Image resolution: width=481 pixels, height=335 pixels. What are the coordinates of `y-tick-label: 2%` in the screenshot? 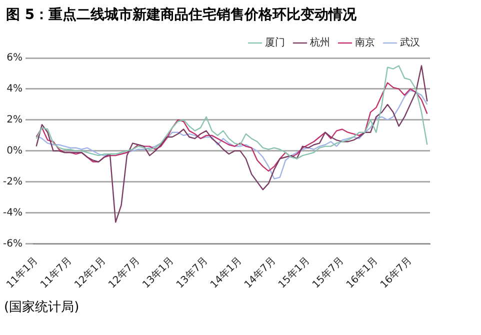 It's located at (14, 120).